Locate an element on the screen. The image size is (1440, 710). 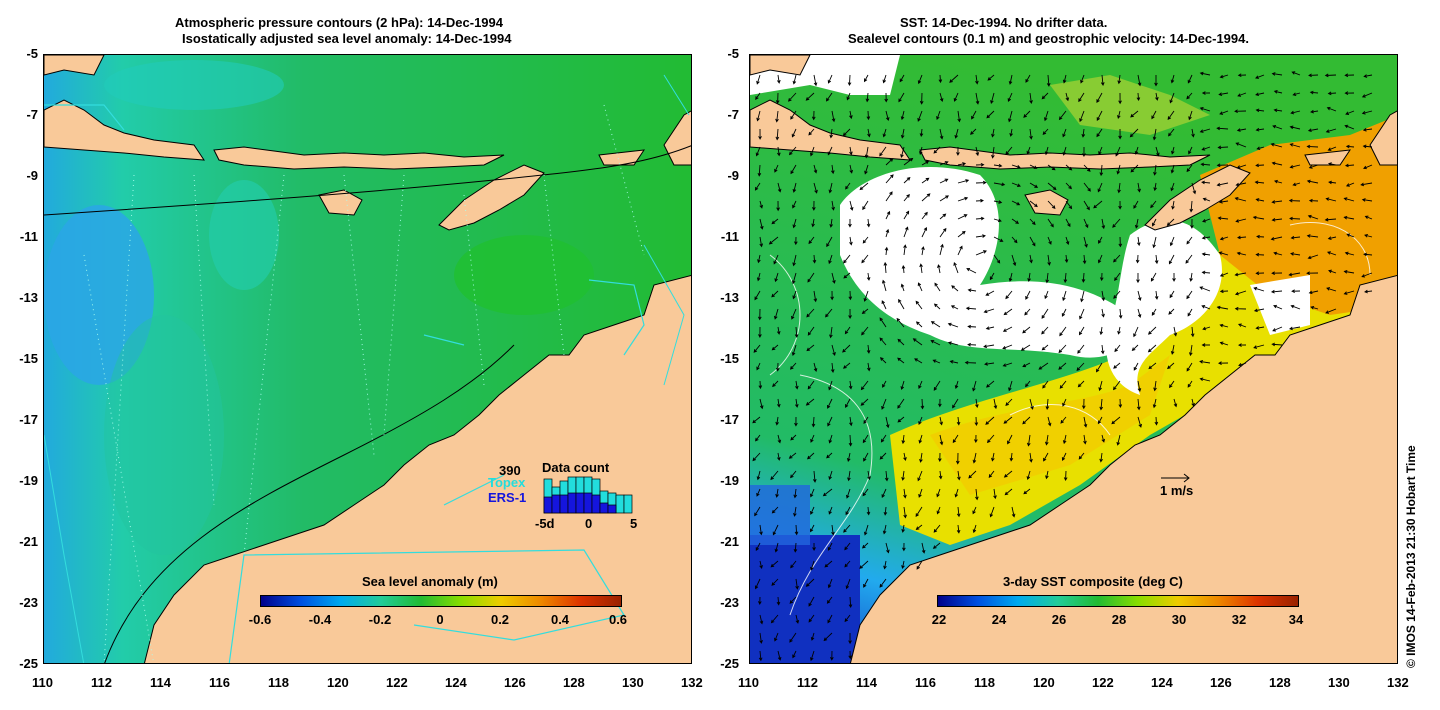
right-y-tick: -9 is located at coordinates (733, 175).